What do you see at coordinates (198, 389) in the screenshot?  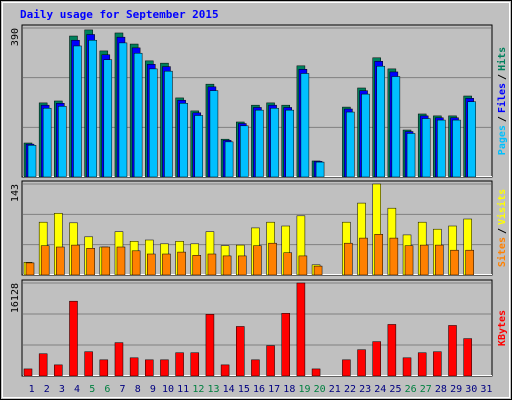 I see `x-tick-label: 12` at bounding box center [198, 389].